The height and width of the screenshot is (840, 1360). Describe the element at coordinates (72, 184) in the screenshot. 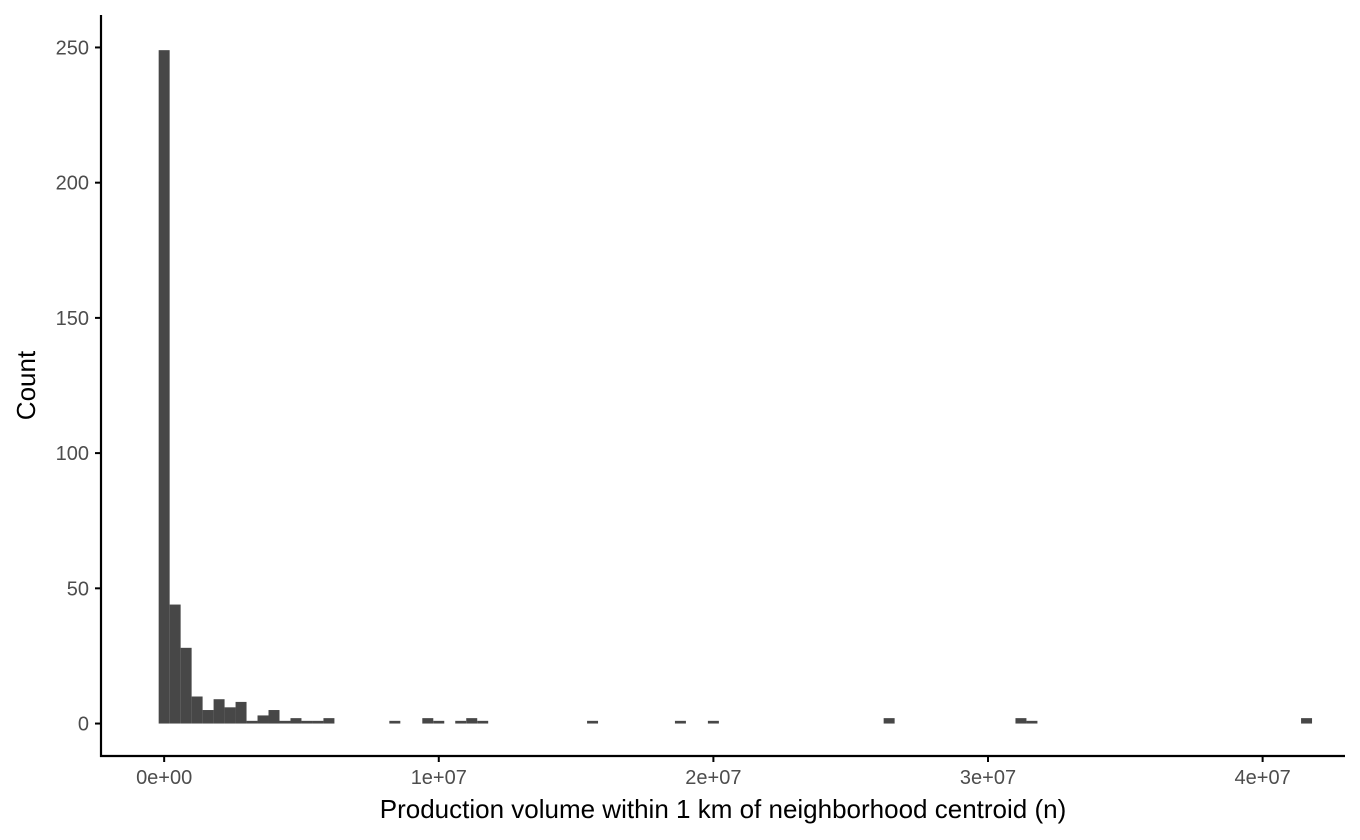

I see `y-tick-label: 200` at that location.